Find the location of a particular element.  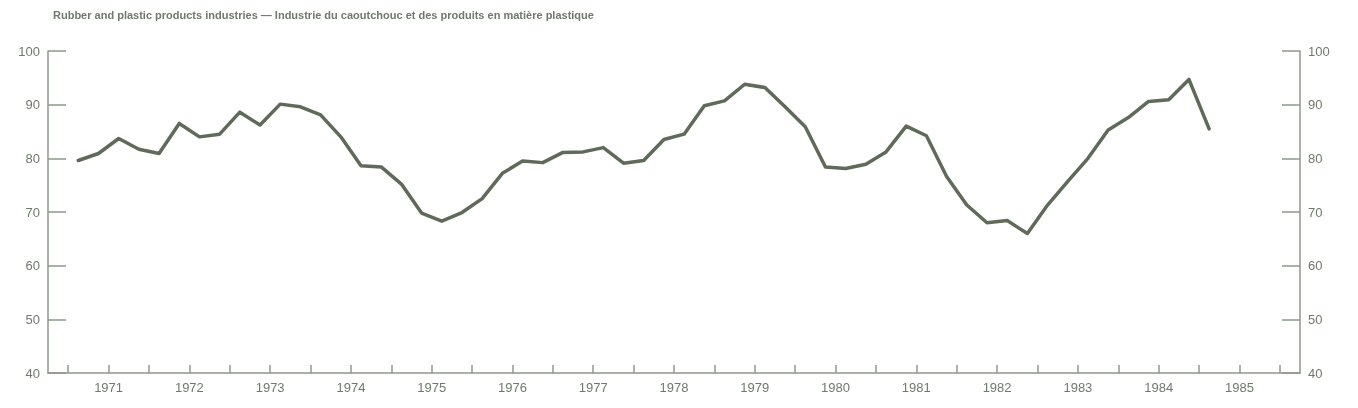

x-tick-label: 1981 is located at coordinates (916, 387).